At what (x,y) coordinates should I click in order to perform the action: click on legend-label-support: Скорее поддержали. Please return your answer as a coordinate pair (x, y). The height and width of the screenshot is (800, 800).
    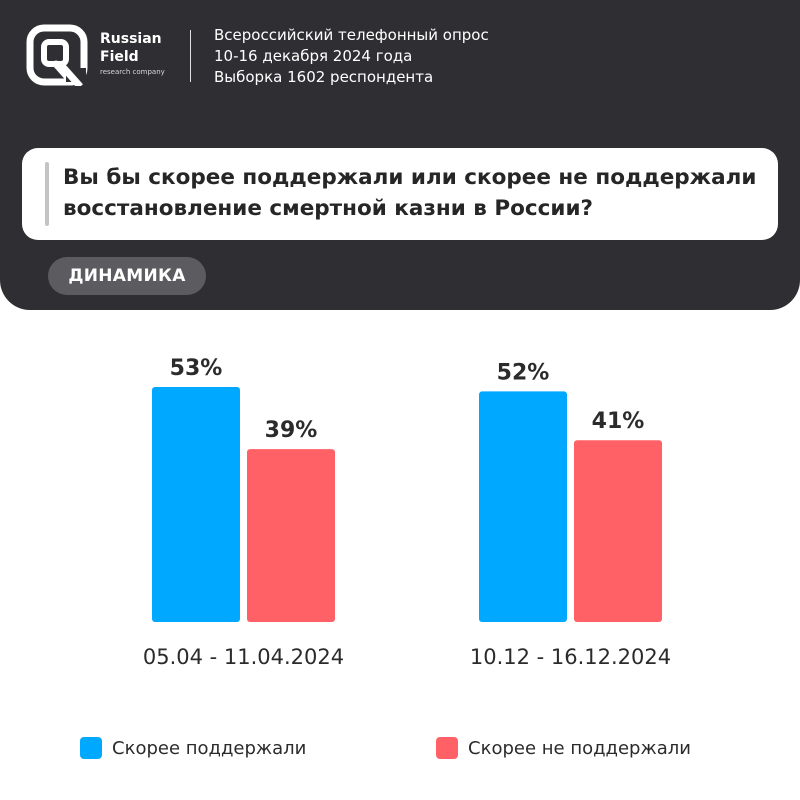
    Looking at the image, I should click on (209, 748).